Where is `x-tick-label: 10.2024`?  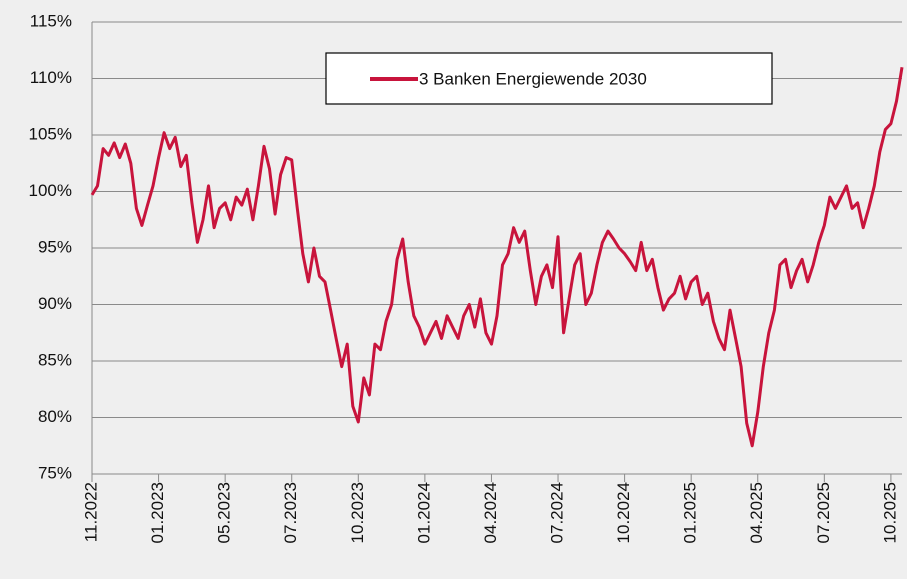
x-tick-label: 10.2024 is located at coordinates (623, 512).